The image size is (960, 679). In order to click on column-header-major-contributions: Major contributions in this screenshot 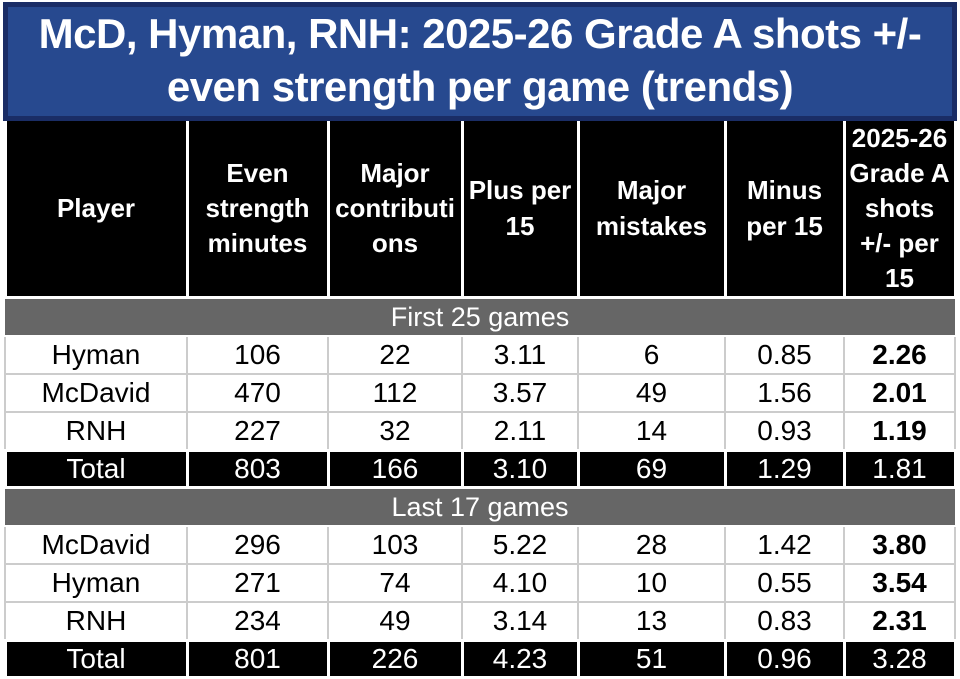, I will do `click(395, 210)`.